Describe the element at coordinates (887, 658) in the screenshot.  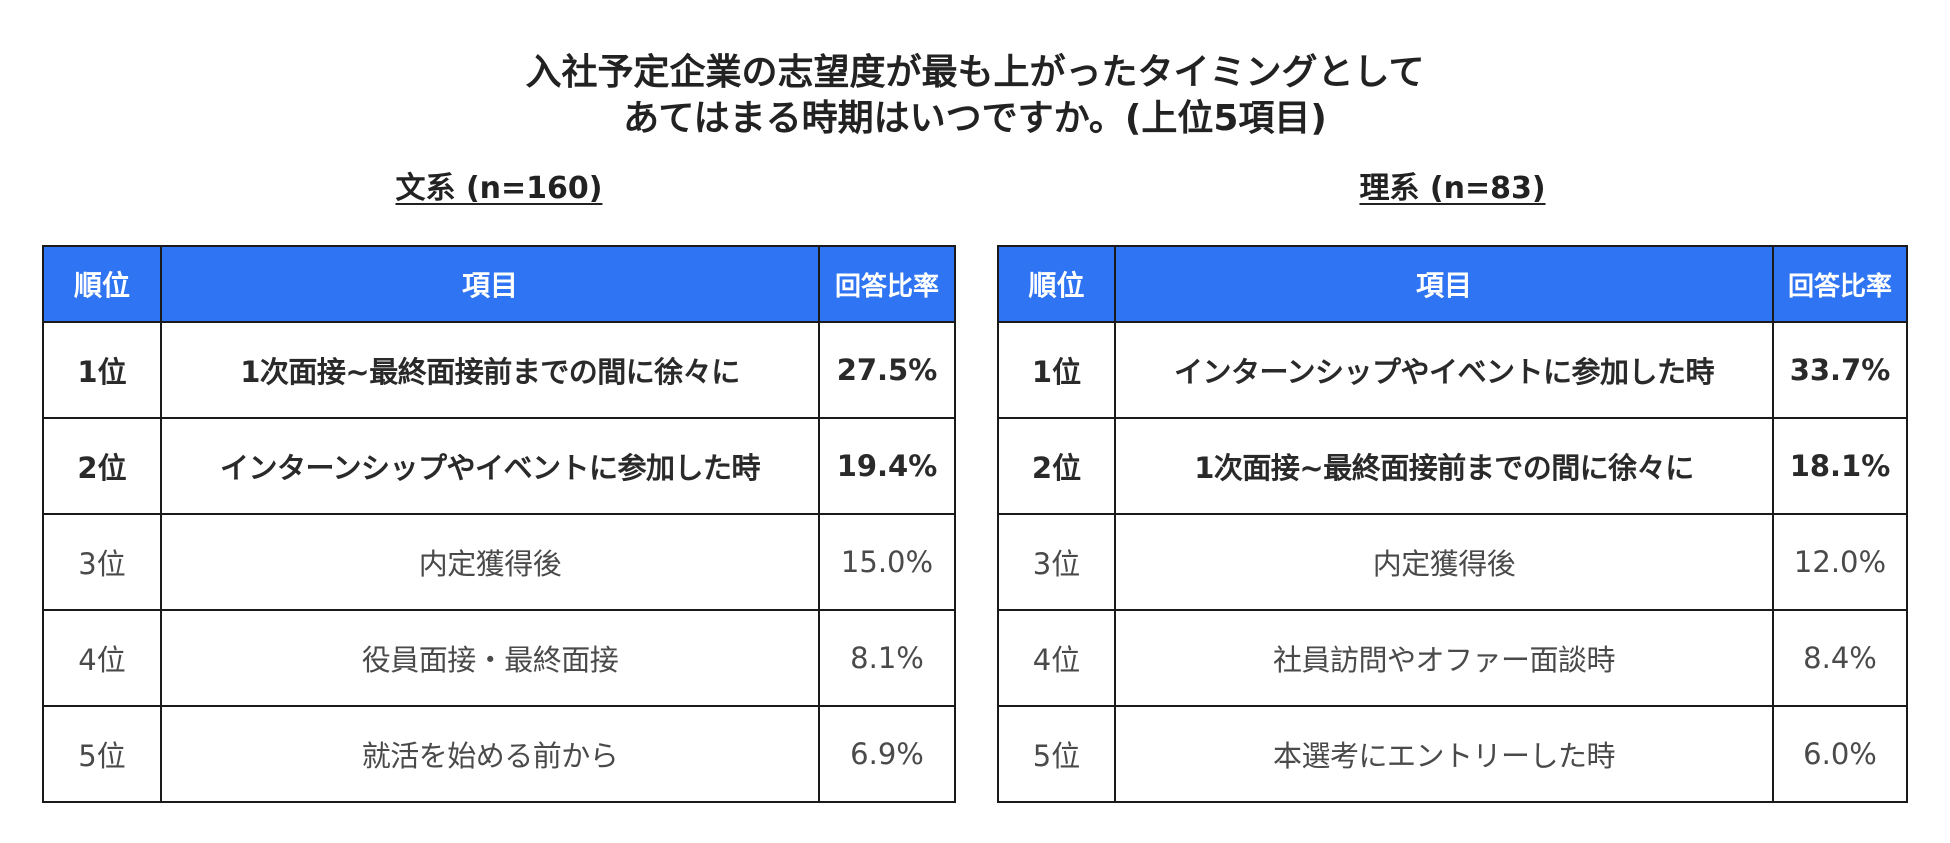
I see `rate-cell: 8.1%` at that location.